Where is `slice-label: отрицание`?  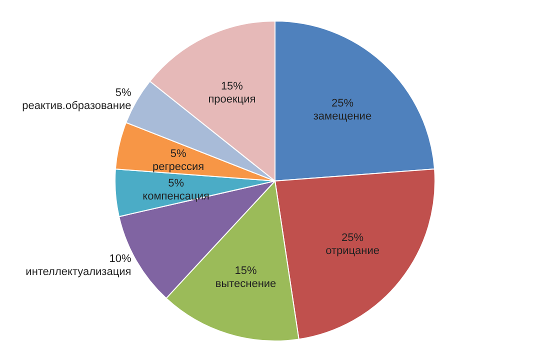 slice-label: отрицание is located at coordinates (353, 250).